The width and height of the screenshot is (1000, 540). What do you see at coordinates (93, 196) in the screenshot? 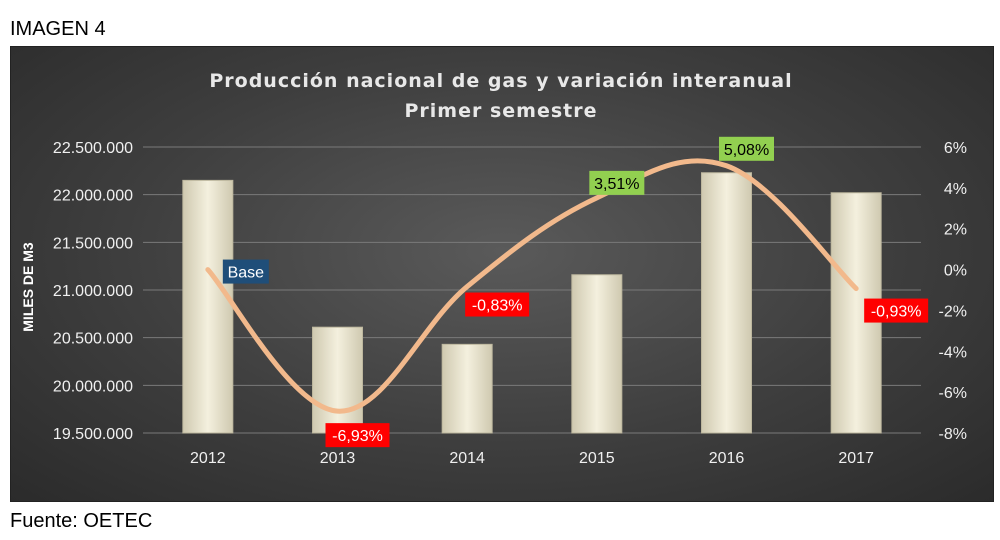
I see `y-tick-label: 22.000.000` at bounding box center [93, 196].